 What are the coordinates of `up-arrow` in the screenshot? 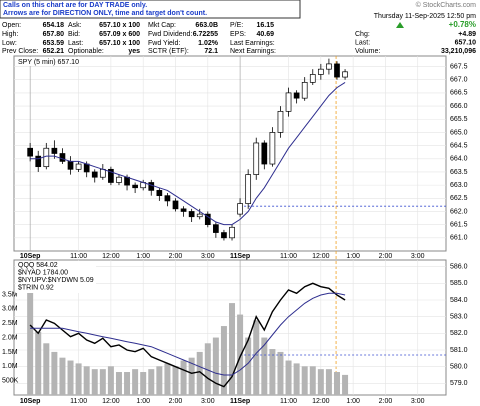 It's located at (400, 25).